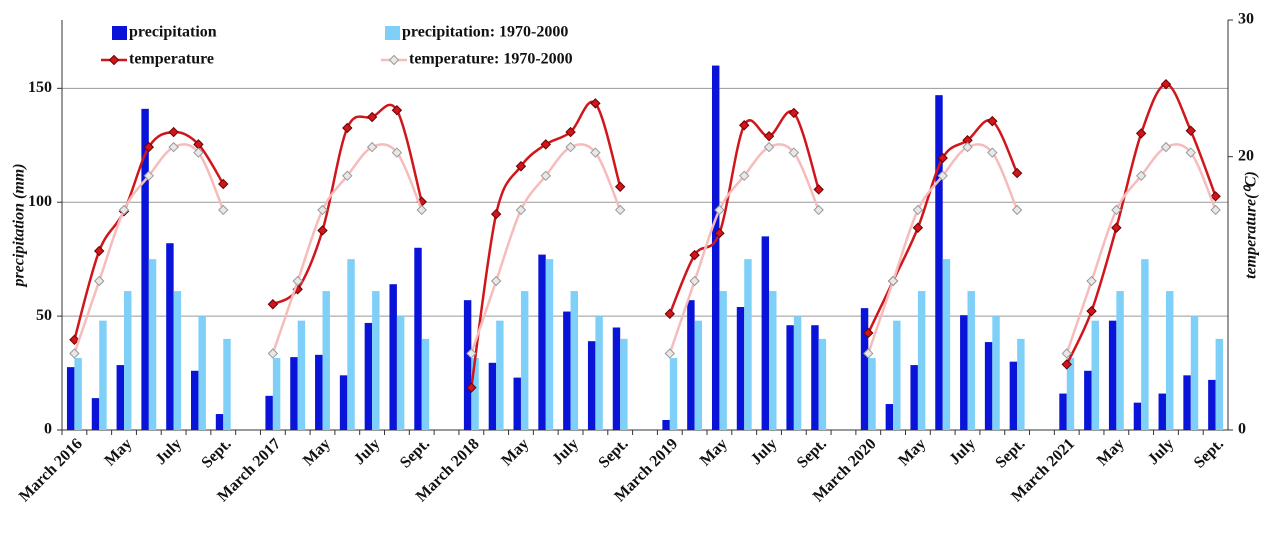 This screenshot has height=536, width=1268. Describe the element at coordinates (392, 33) in the screenshot. I see `legend-swatch` at that location.